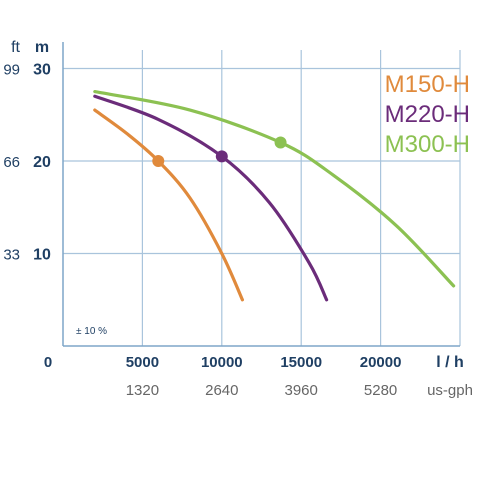 Image resolution: width=480 pixels, height=480 pixels. What do you see at coordinates (42, 255) in the screenshot?
I see `y-tick-label: 10` at bounding box center [42, 255].